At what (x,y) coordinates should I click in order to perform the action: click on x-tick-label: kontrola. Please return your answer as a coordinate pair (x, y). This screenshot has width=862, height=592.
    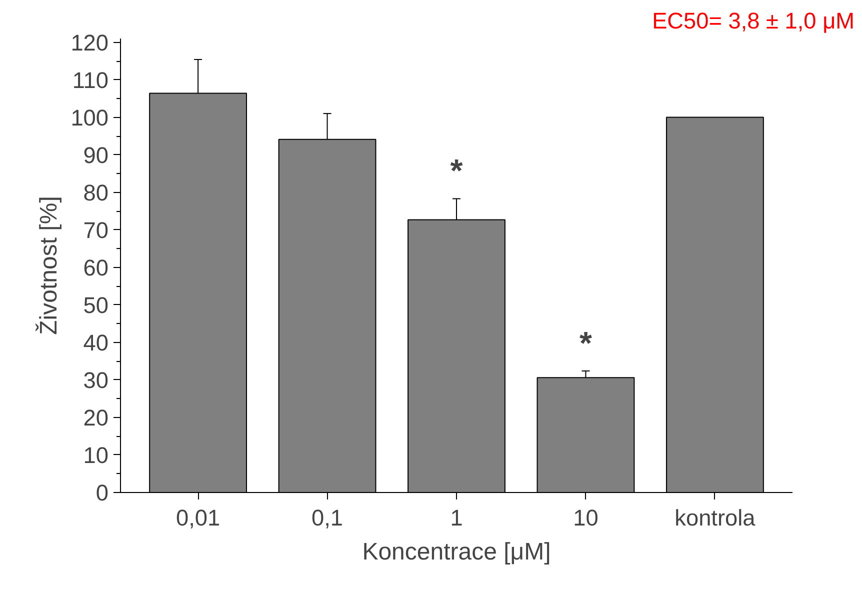
    Looking at the image, I should click on (715, 517).